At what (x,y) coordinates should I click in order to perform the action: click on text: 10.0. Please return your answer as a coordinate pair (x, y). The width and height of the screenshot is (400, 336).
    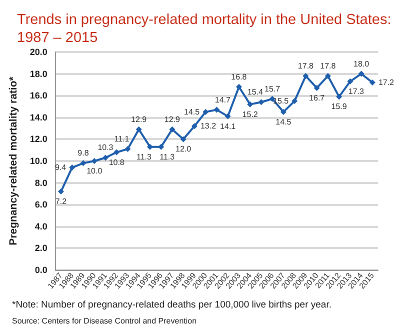
    Looking at the image, I should click on (94, 171).